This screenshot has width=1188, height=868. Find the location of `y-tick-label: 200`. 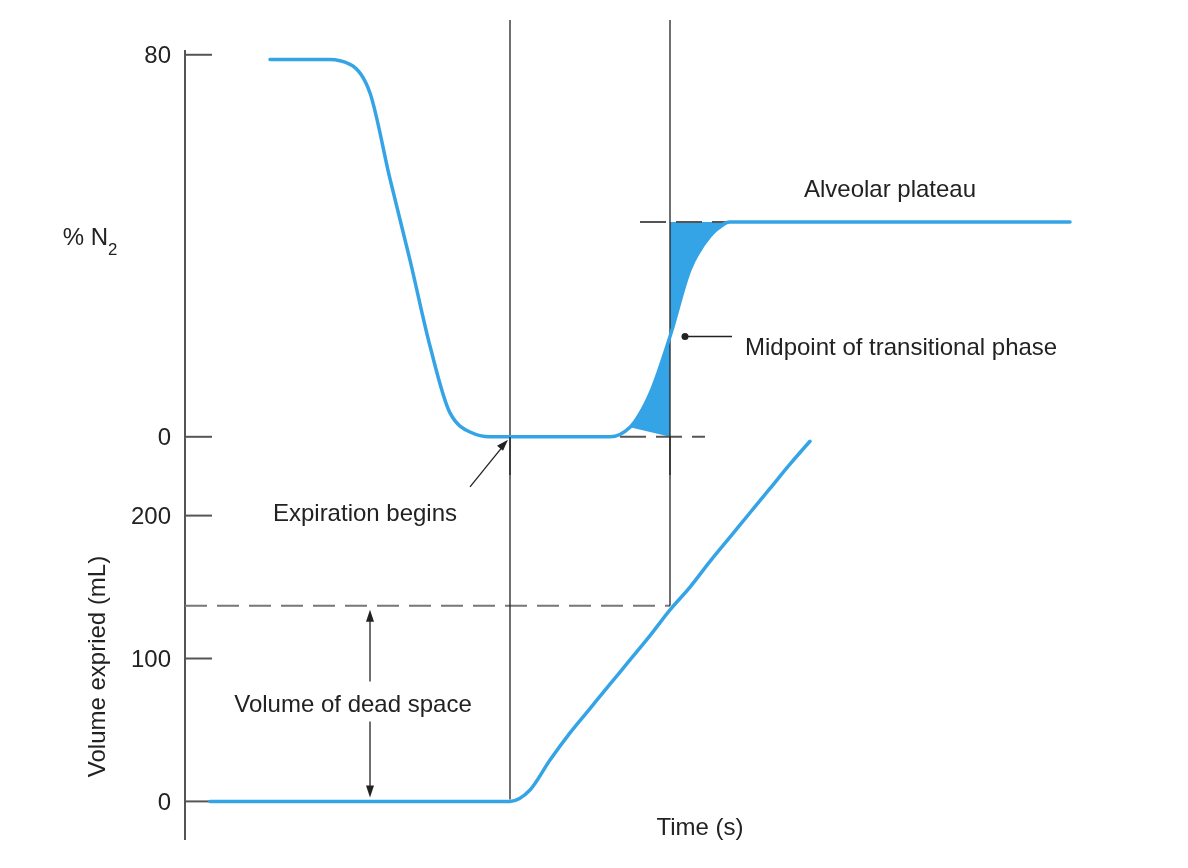

y-tick-label: 200 is located at coordinates (150, 515).